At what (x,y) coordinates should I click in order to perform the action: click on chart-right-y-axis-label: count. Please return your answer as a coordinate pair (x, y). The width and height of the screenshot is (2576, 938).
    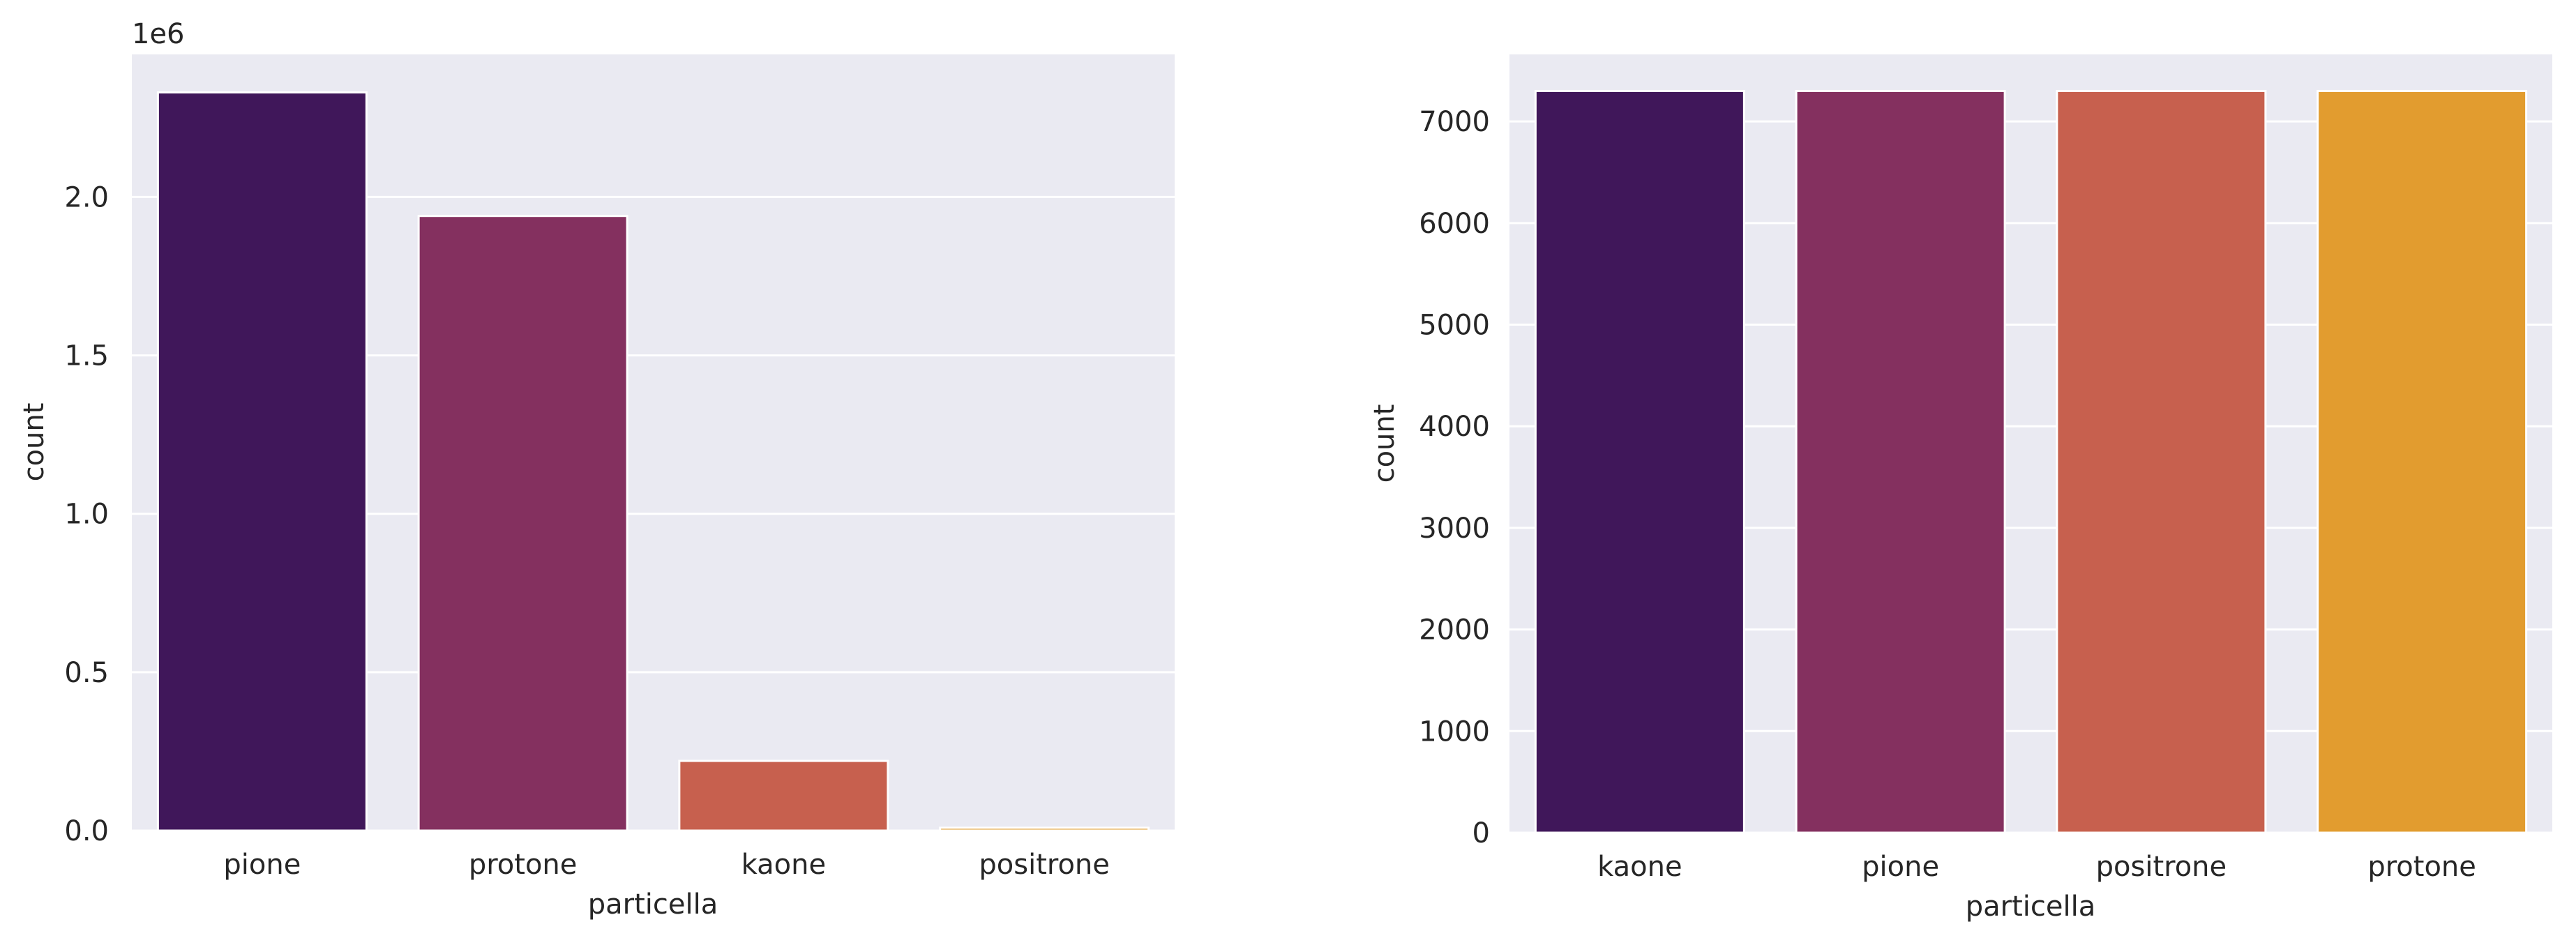
    Looking at the image, I should click on (1385, 443).